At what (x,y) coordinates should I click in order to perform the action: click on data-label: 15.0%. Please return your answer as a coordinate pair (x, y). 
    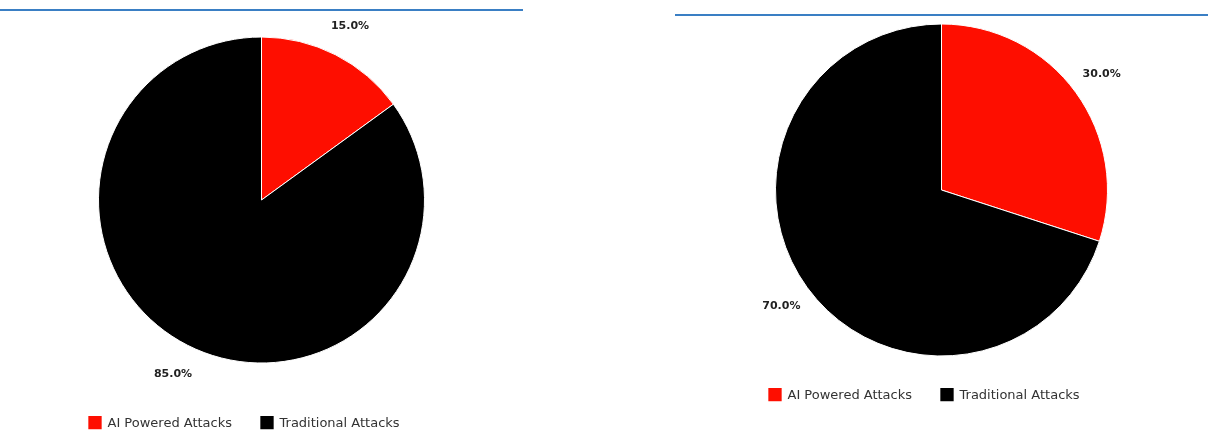
    Looking at the image, I should click on (350, 26).